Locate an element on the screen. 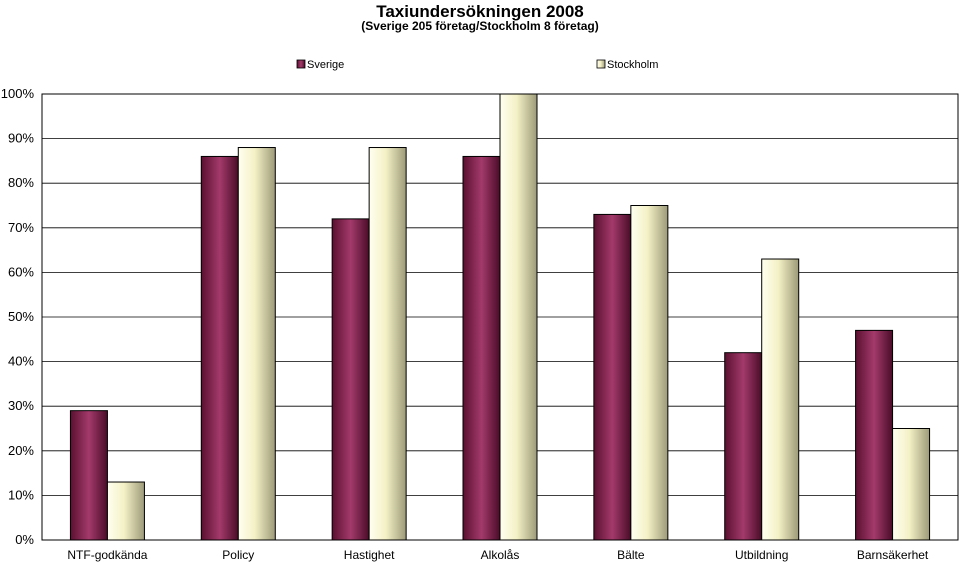  x-tick-label: Bälte is located at coordinates (631, 555).